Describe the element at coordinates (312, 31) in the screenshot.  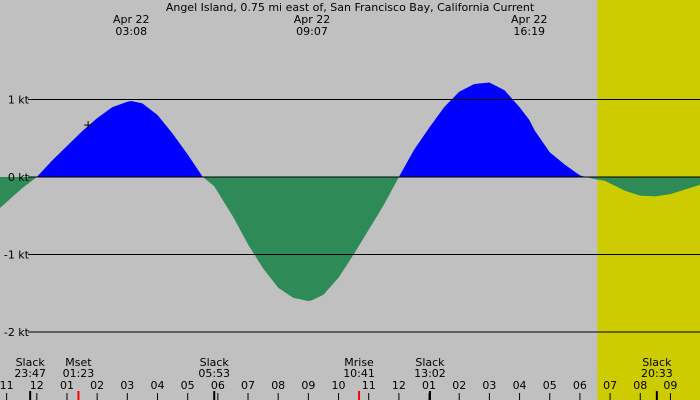
I see `top-annotation-time: 09:07` at that location.